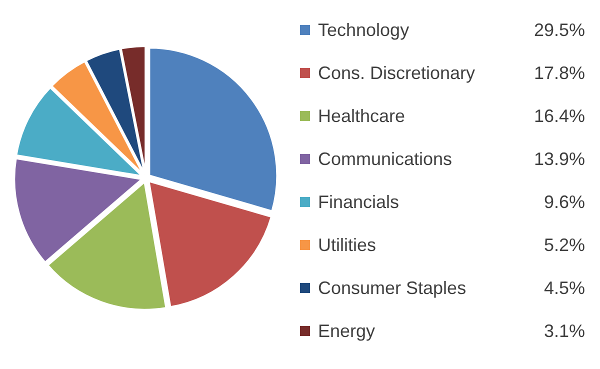 The width and height of the screenshot is (600, 369). Describe the element at coordinates (397, 73) in the screenshot. I see `legend-label: Cons. Discretionary` at that location.